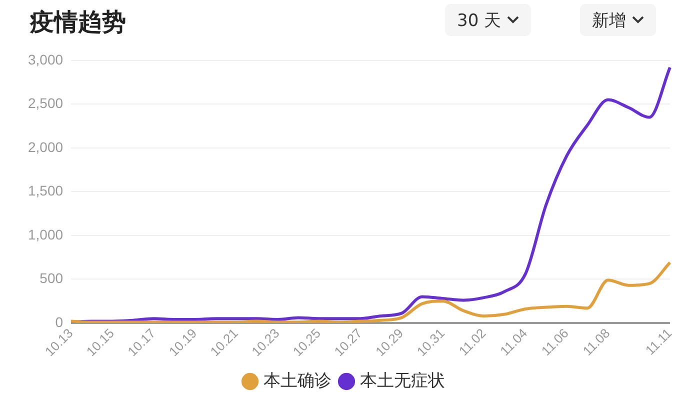  What do you see at coordinates (46, 234) in the screenshot?
I see `y-tick-label: 1,000` at bounding box center [46, 234].